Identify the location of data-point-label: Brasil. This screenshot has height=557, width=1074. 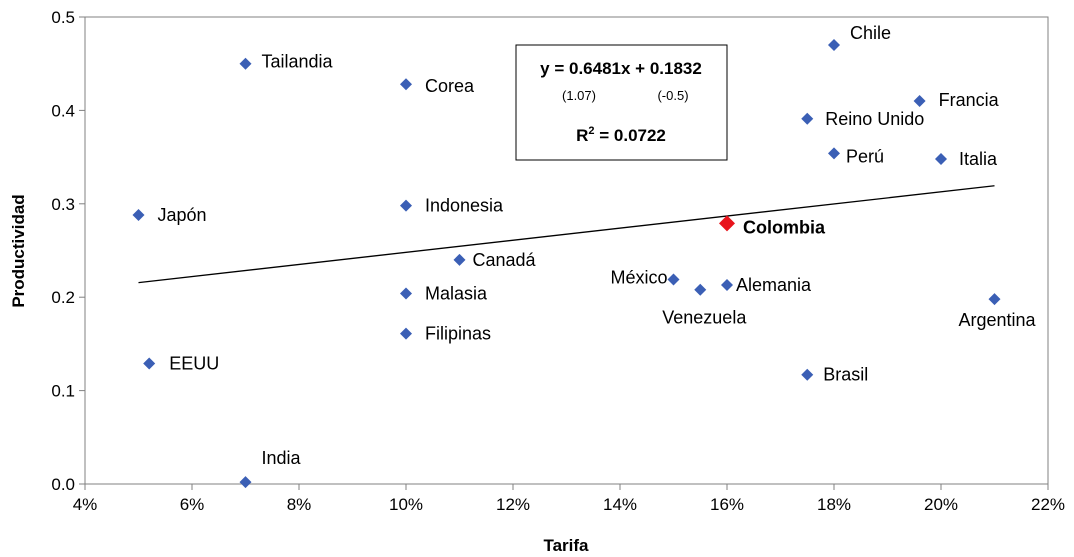
(845, 375).